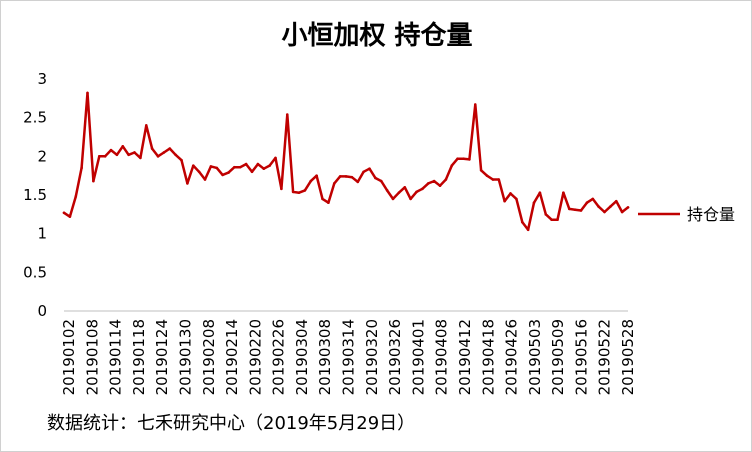 This screenshot has width=752, height=452. I want to click on x-tick-label: 20190124, so click(162, 357).